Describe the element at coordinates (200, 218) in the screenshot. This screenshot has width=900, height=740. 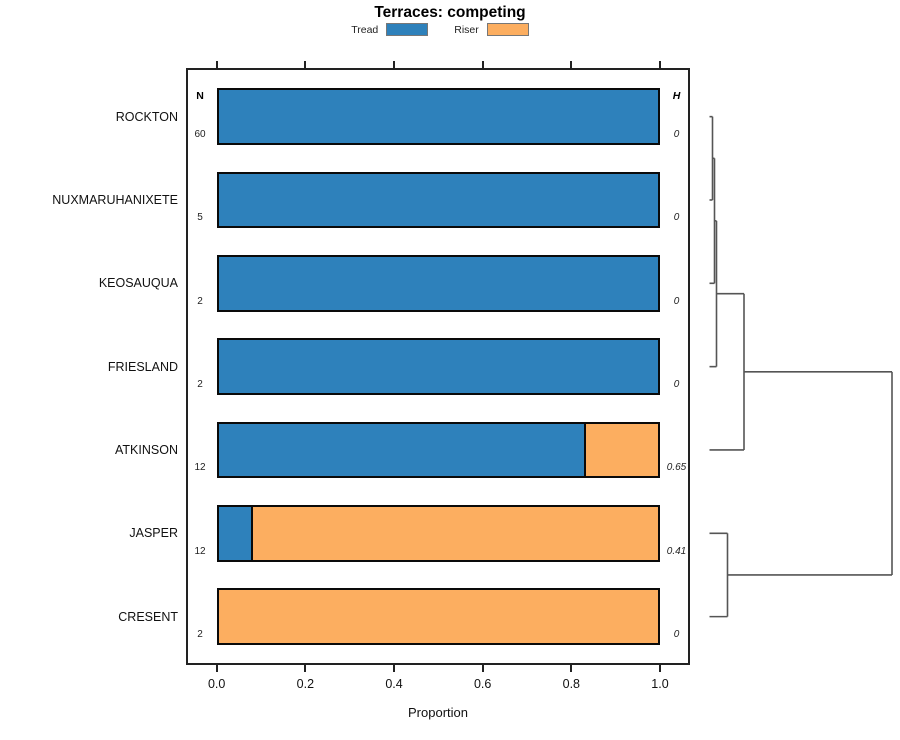
I see `n-value: 5` at that location.